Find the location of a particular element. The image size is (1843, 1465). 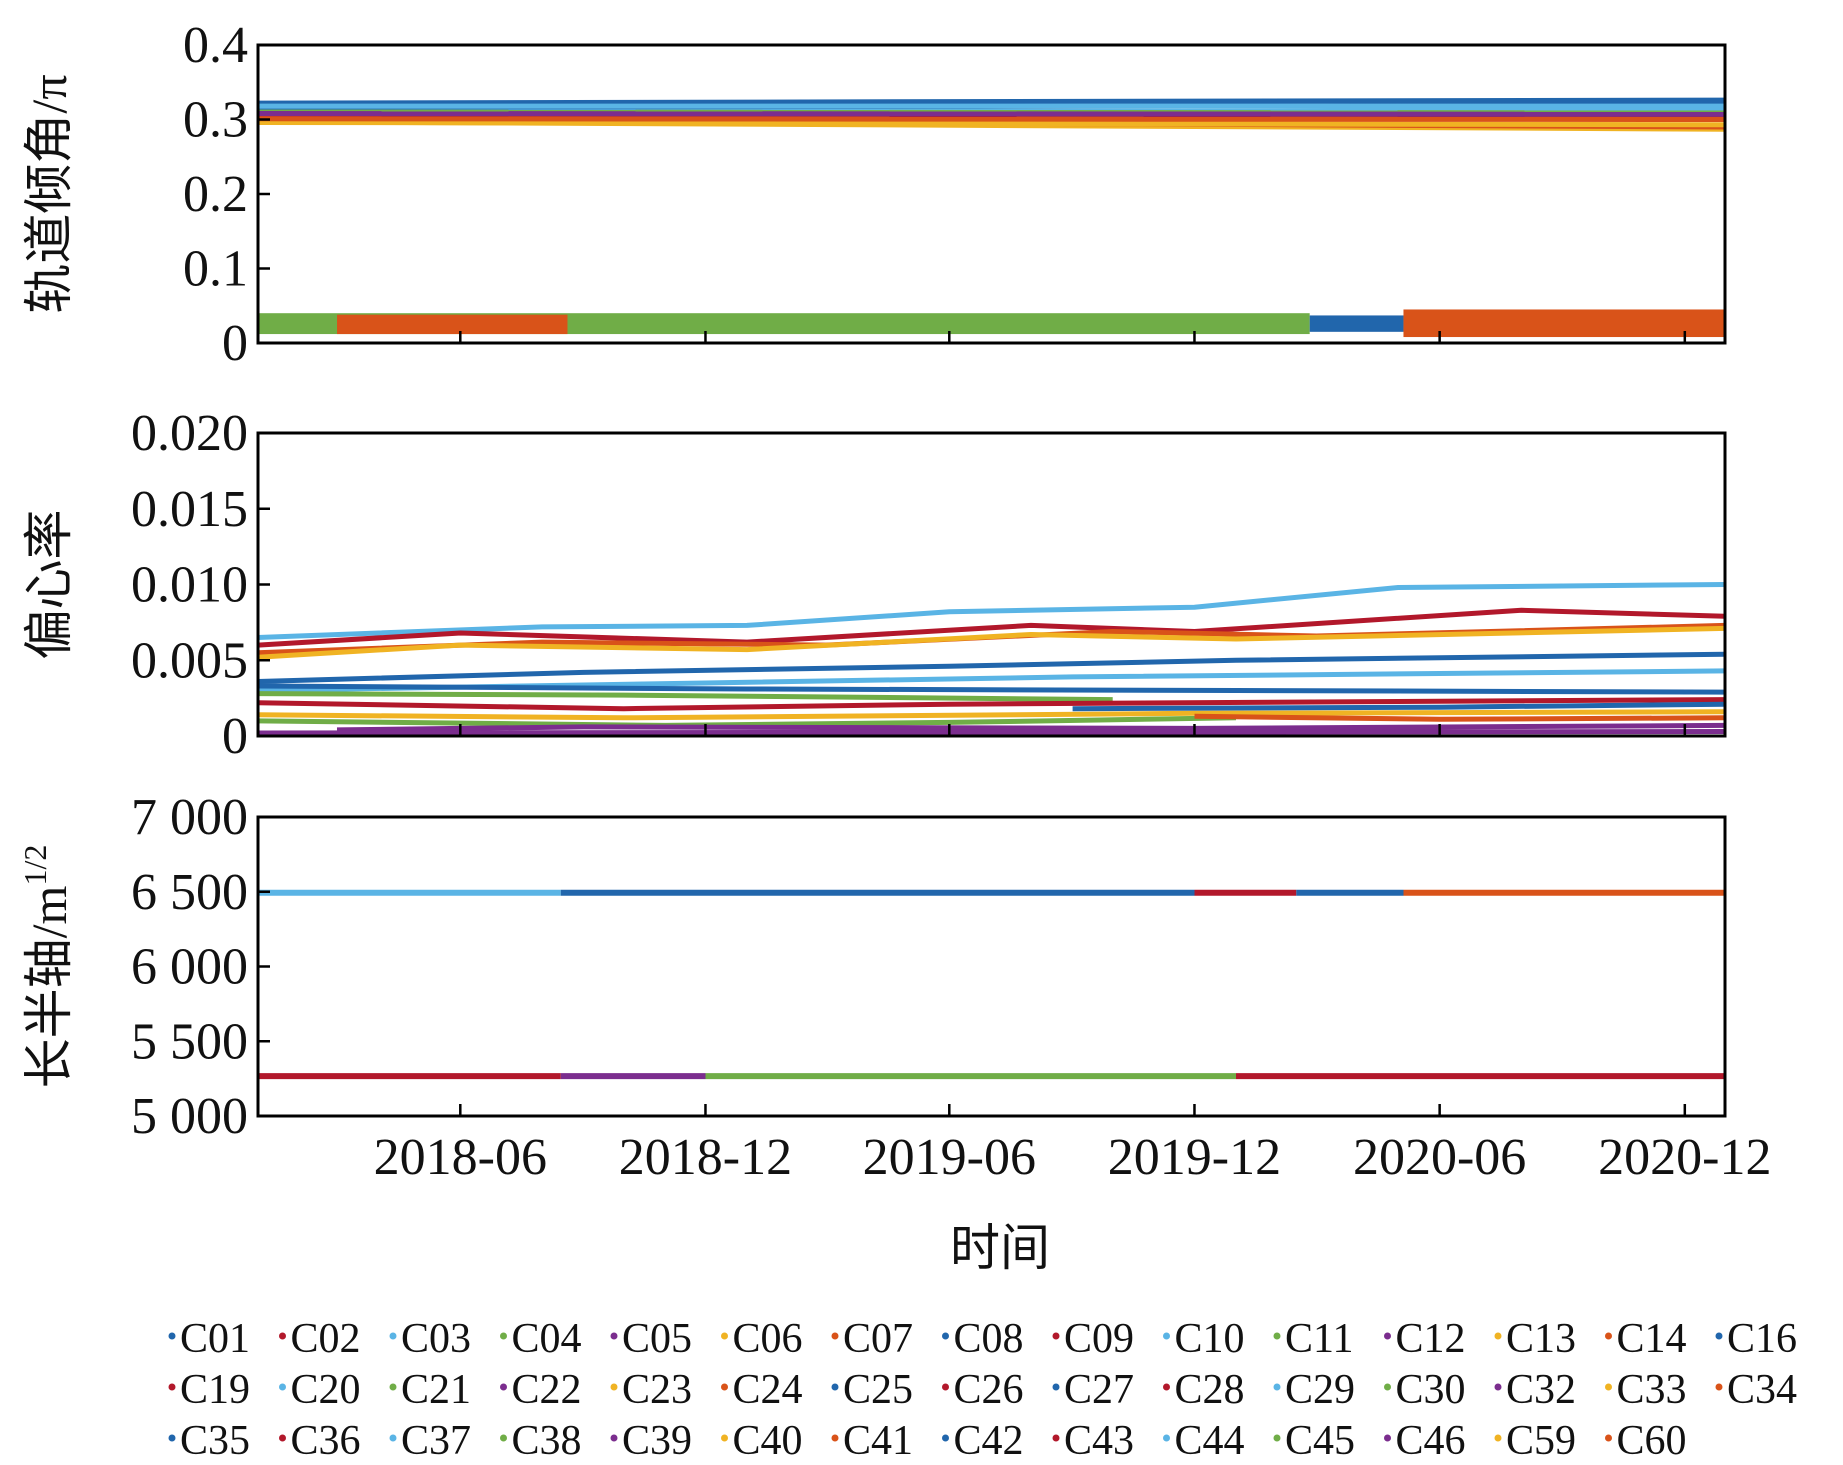

legend-marker-C44 is located at coordinates (1166, 1438).